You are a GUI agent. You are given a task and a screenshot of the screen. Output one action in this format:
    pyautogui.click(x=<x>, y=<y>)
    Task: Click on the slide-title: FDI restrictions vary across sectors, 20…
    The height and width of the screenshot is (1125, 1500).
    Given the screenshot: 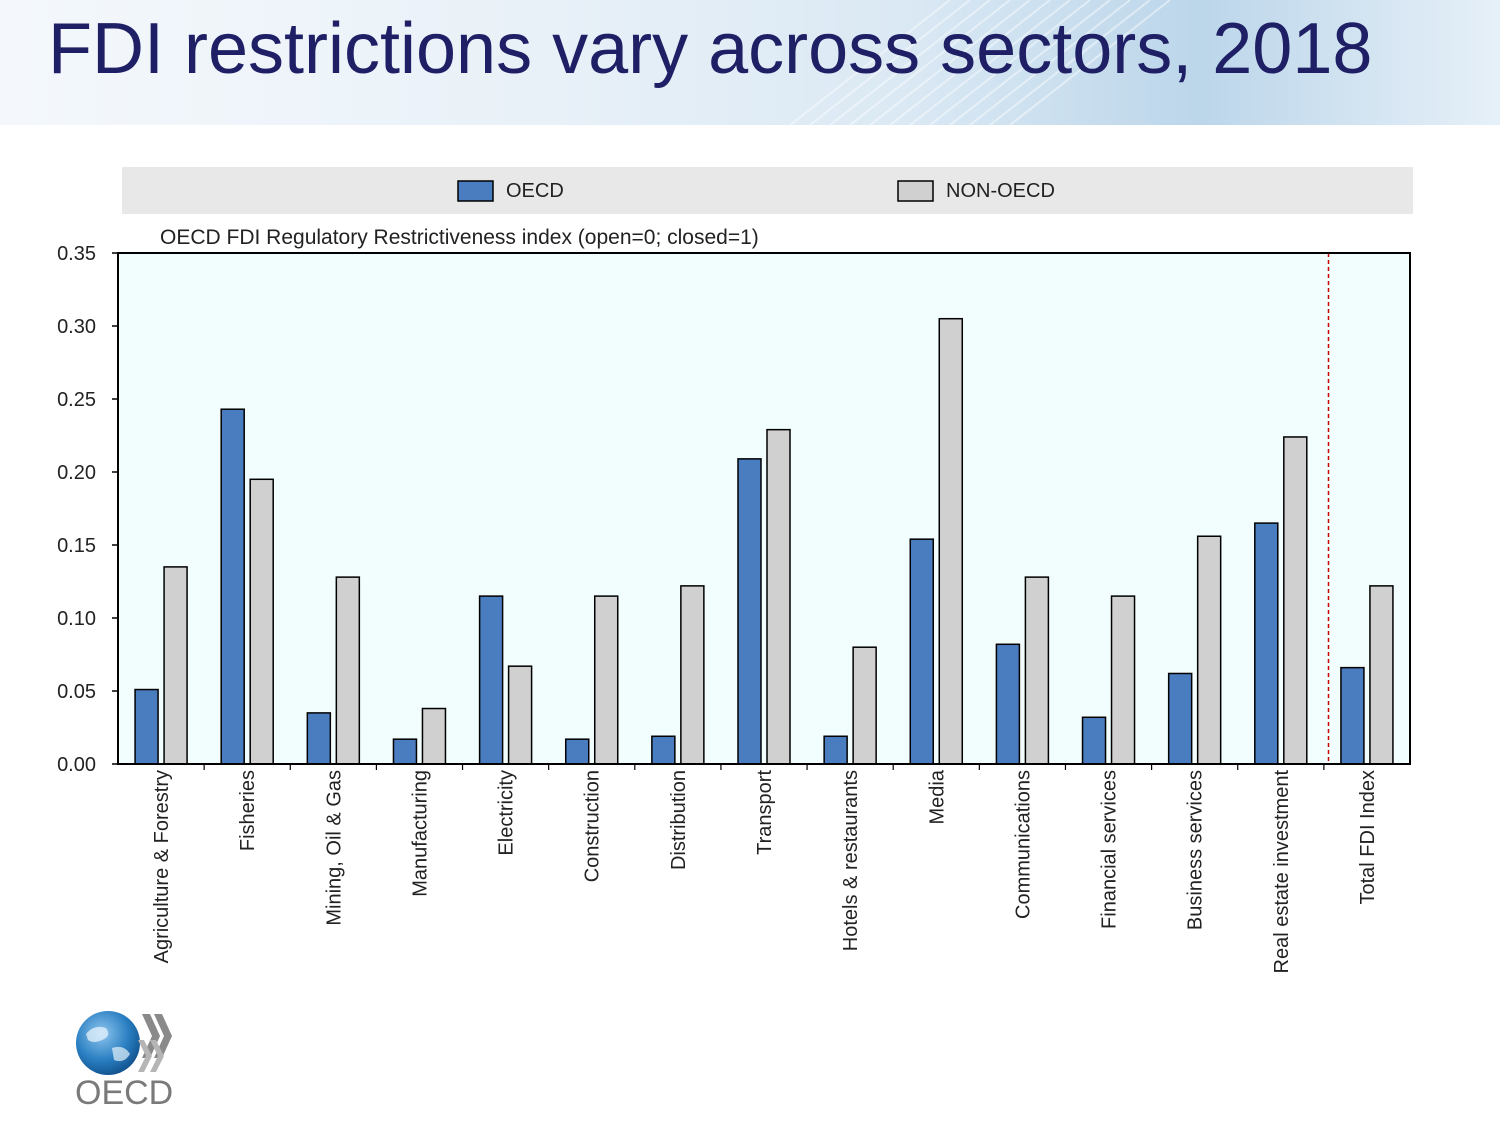 What is the action you would take?
    pyautogui.click(x=710, y=49)
    